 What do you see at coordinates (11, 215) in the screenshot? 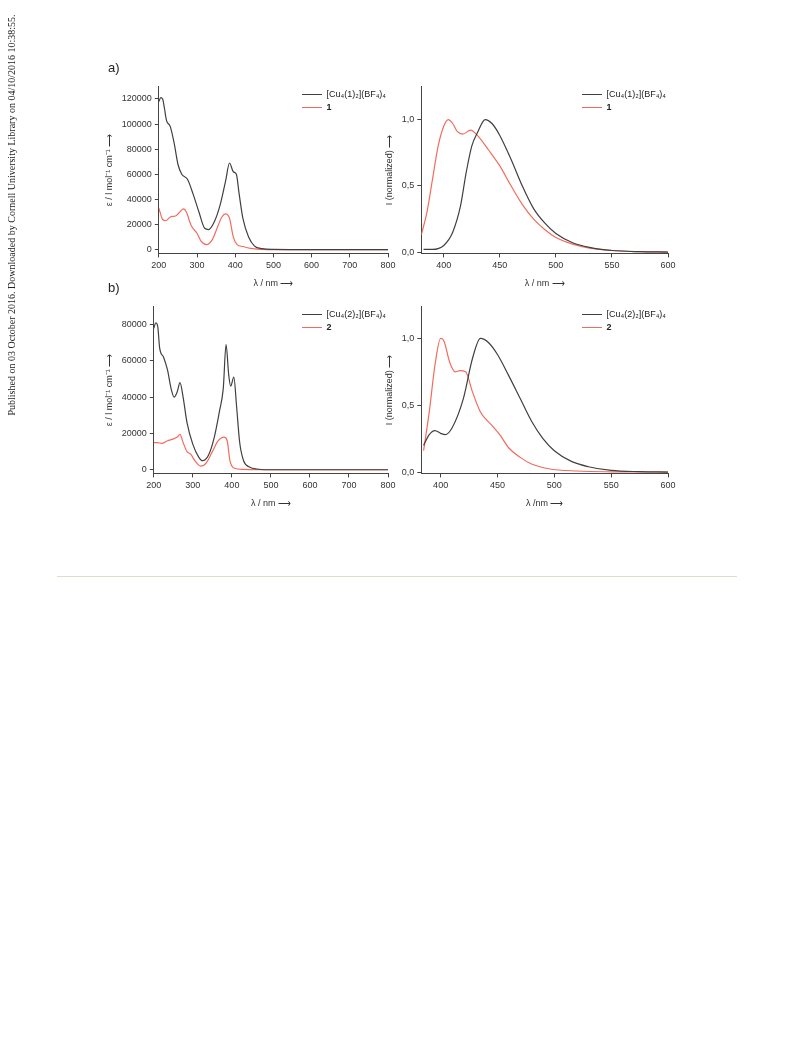
I see `text: Published on 03 October 2016. Downloaded by Cornell University Library on 04/10/2016 10:38:55.` at bounding box center [11, 215].